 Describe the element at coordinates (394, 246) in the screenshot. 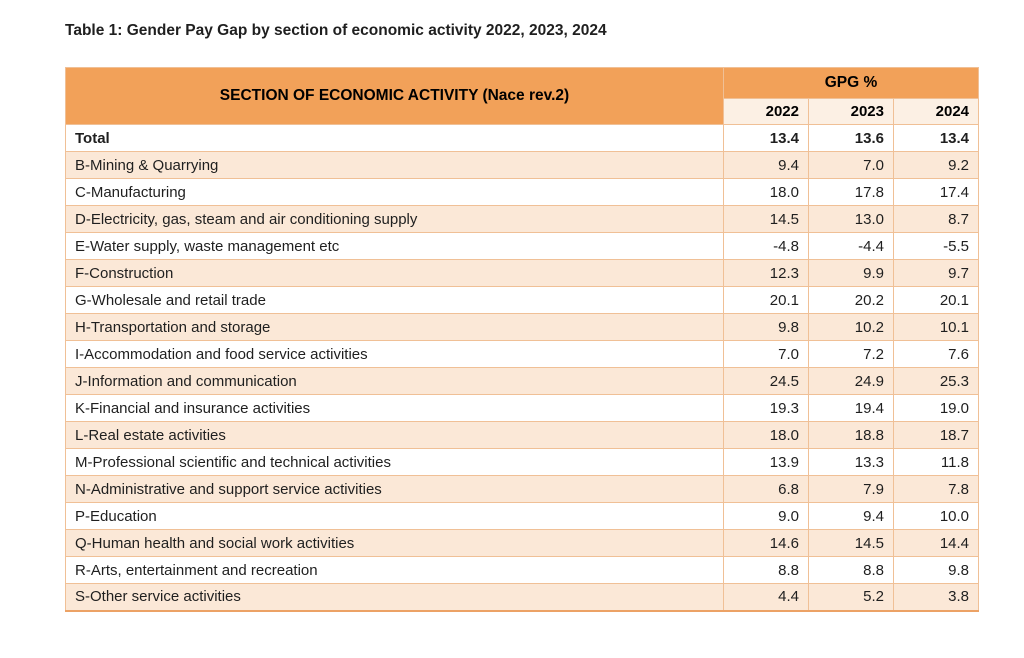

I see `row-label: E-Water supply, waste management etc` at that location.